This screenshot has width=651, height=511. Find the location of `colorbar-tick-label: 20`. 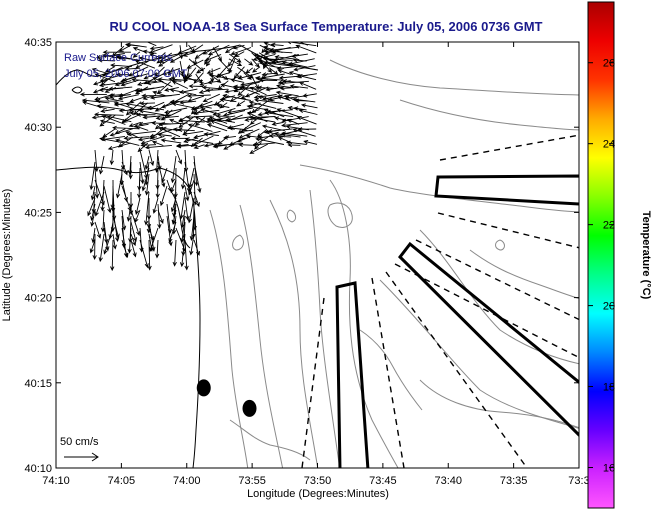

colorbar-tick-label: 20 is located at coordinates (609, 307).